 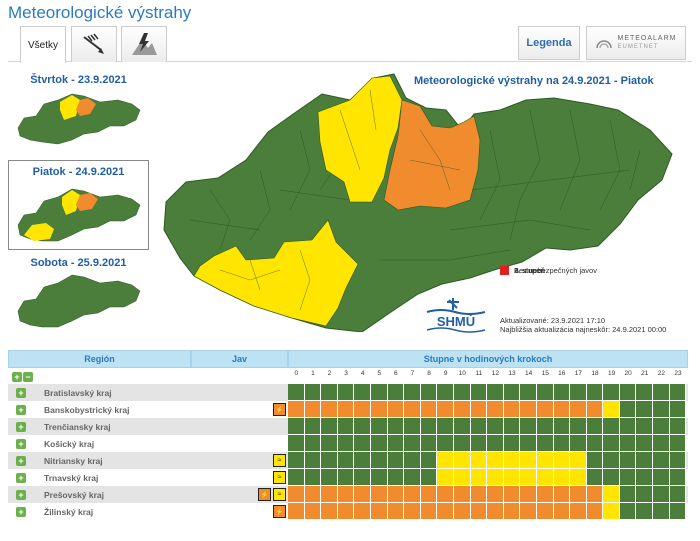 I want to click on col-jav-header: Jav, so click(x=239, y=359).